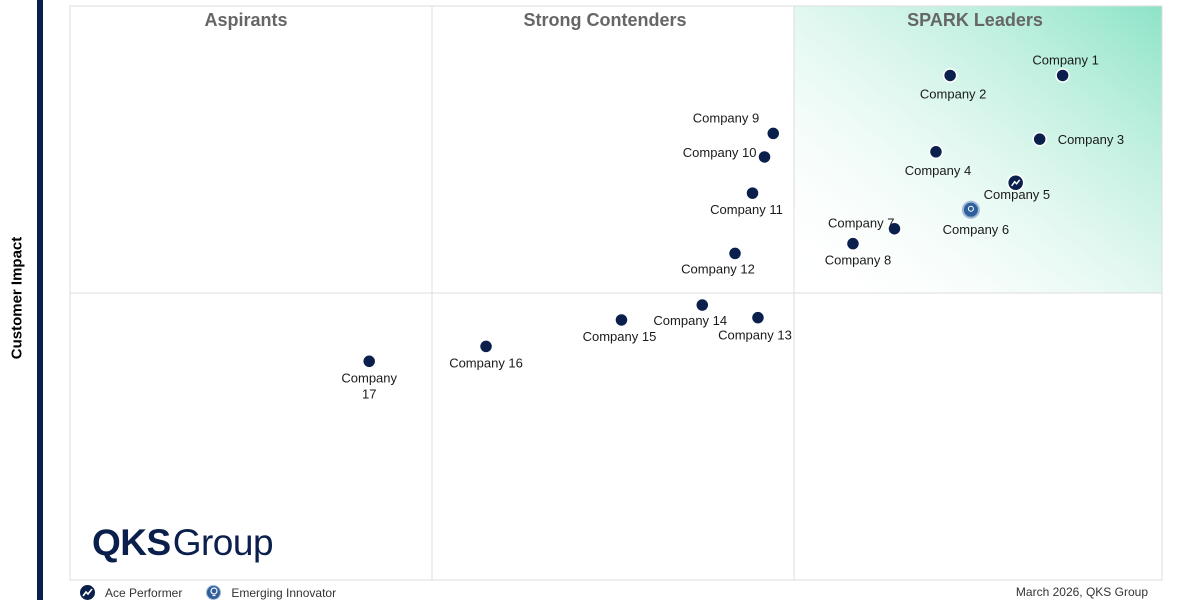  I want to click on point-label-company-15: Company 15, so click(620, 336).